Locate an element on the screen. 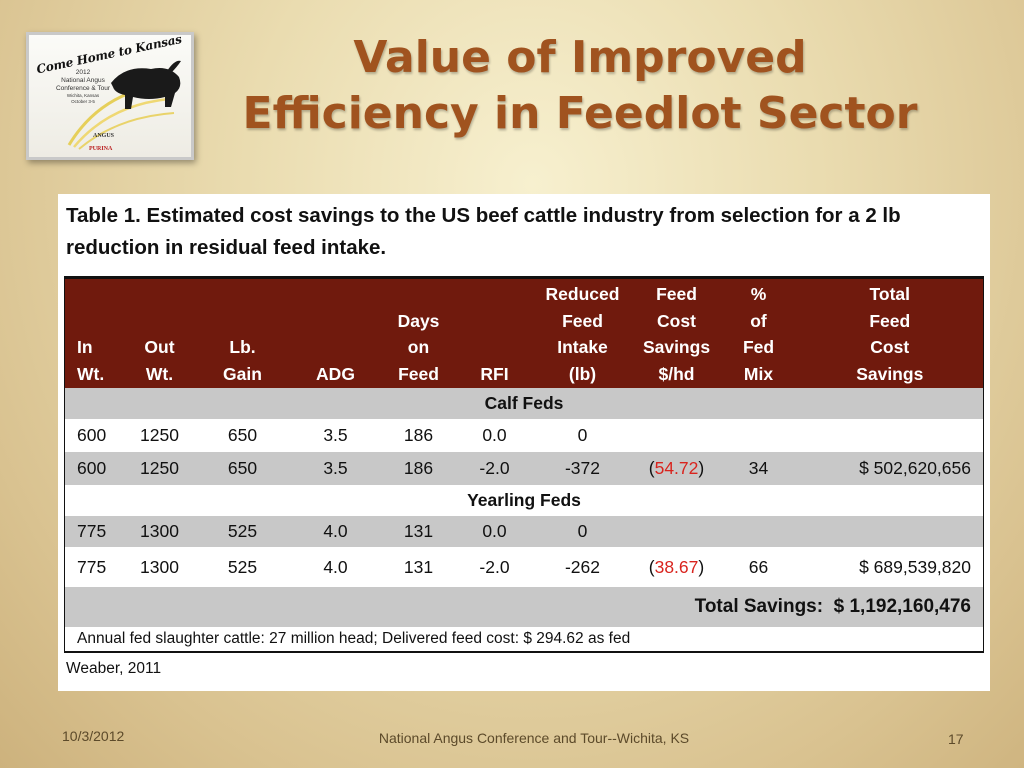 This screenshot has height=768, width=1024. bull-icon is located at coordinates (124, 105).